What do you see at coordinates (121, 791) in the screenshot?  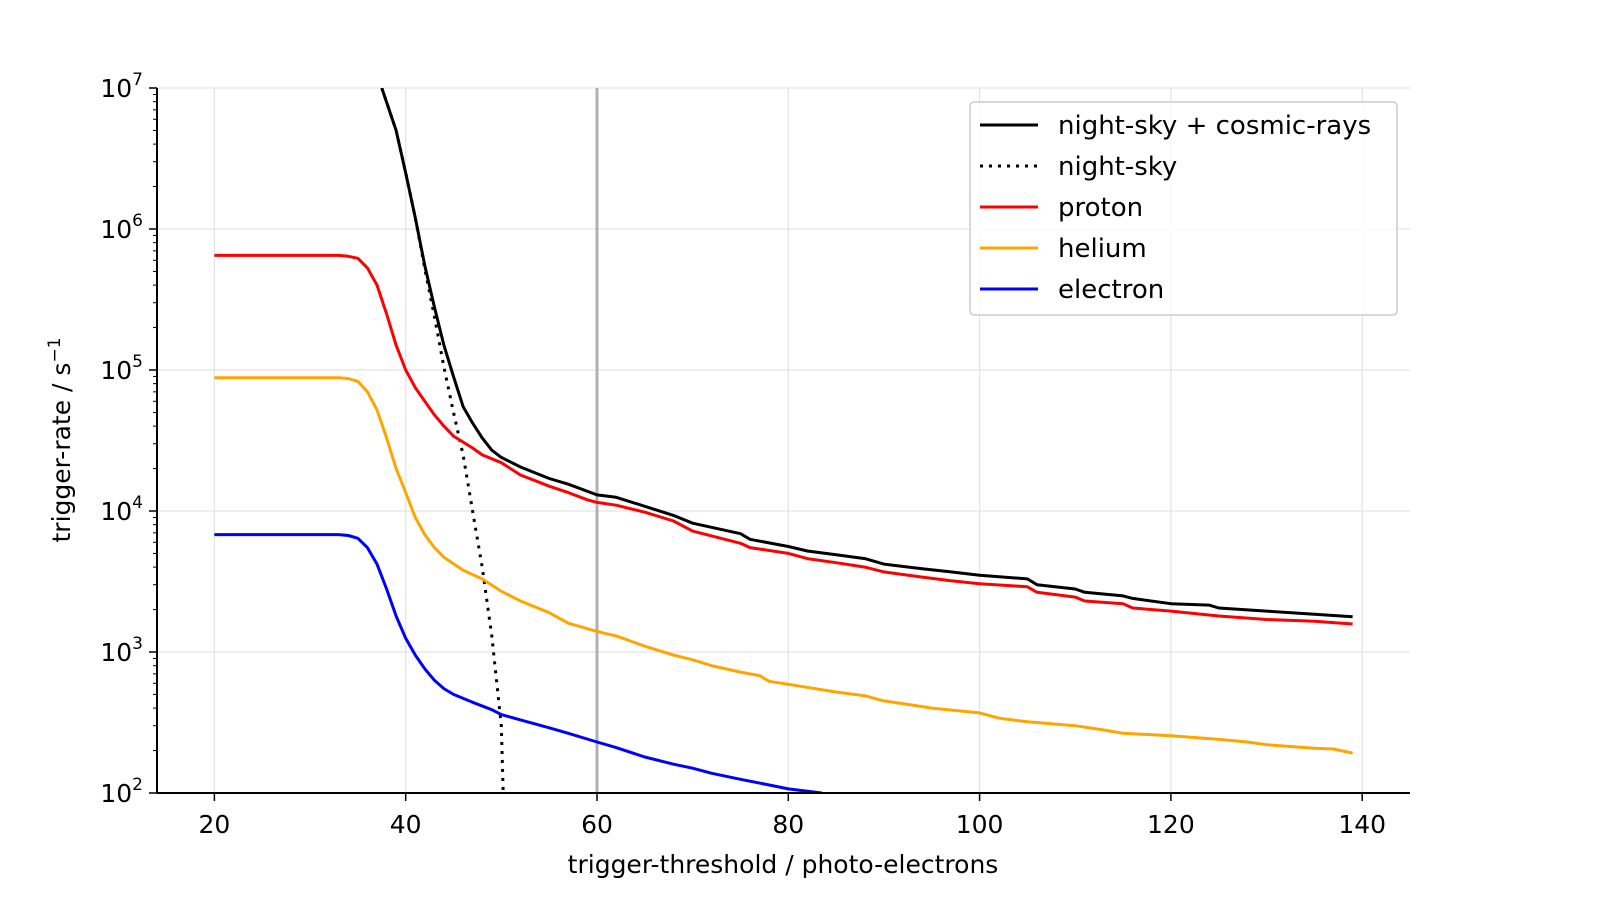 I see `y-tick-label: 10²` at bounding box center [121, 791].